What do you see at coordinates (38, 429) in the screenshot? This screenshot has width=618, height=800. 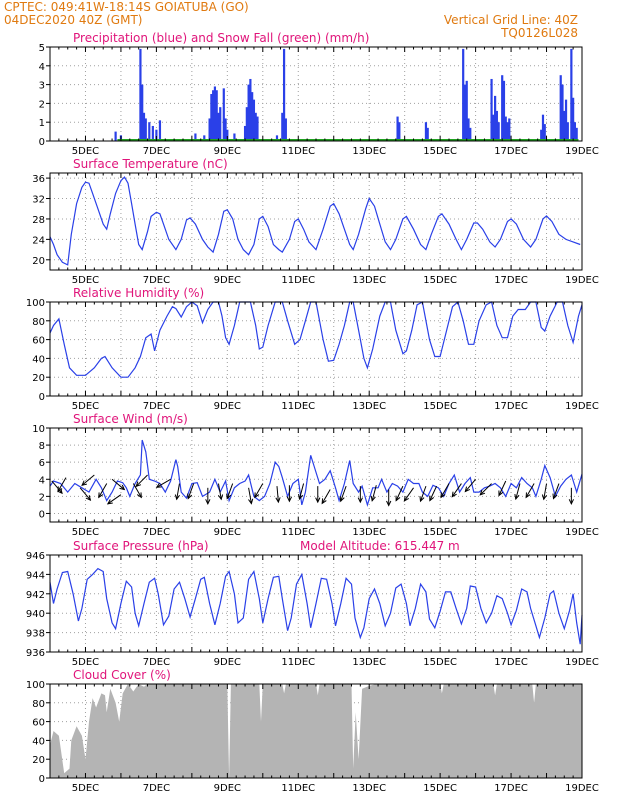 I see `wind-ytick-label: 10` at bounding box center [38, 429].